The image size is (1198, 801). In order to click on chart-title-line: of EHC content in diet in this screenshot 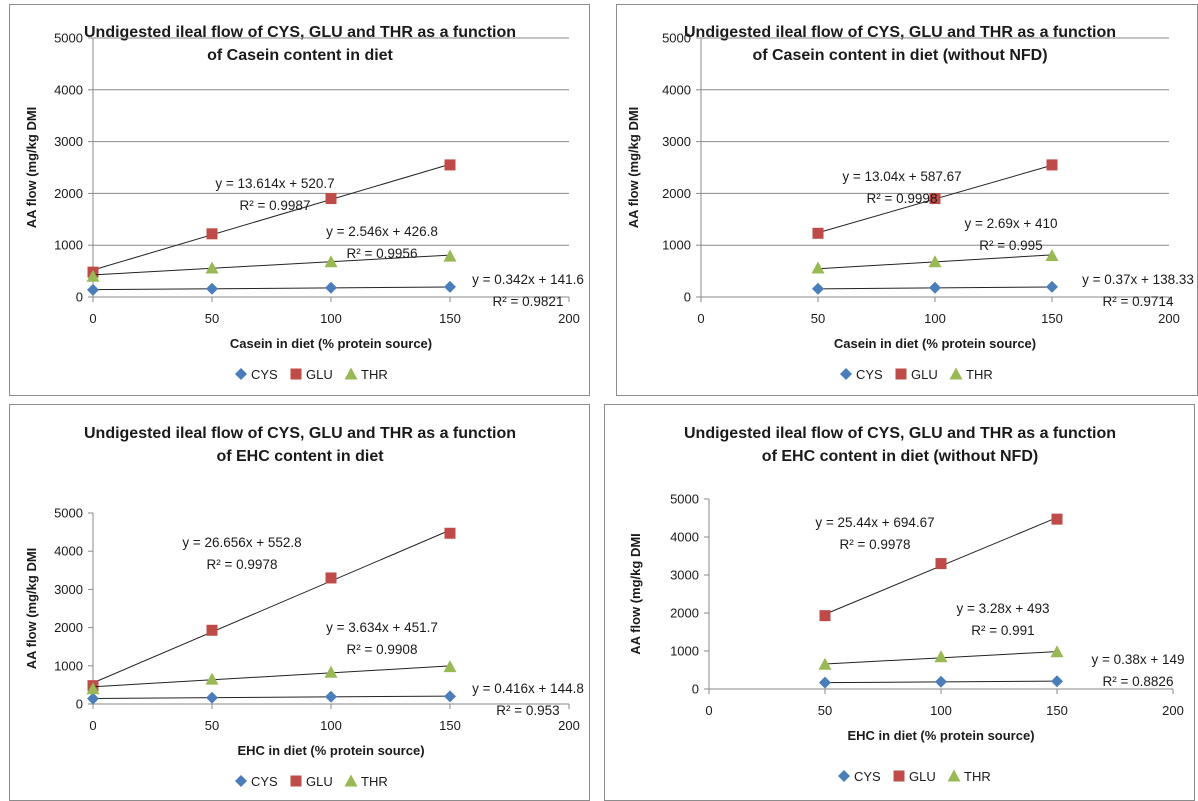, I will do `click(300, 456)`.